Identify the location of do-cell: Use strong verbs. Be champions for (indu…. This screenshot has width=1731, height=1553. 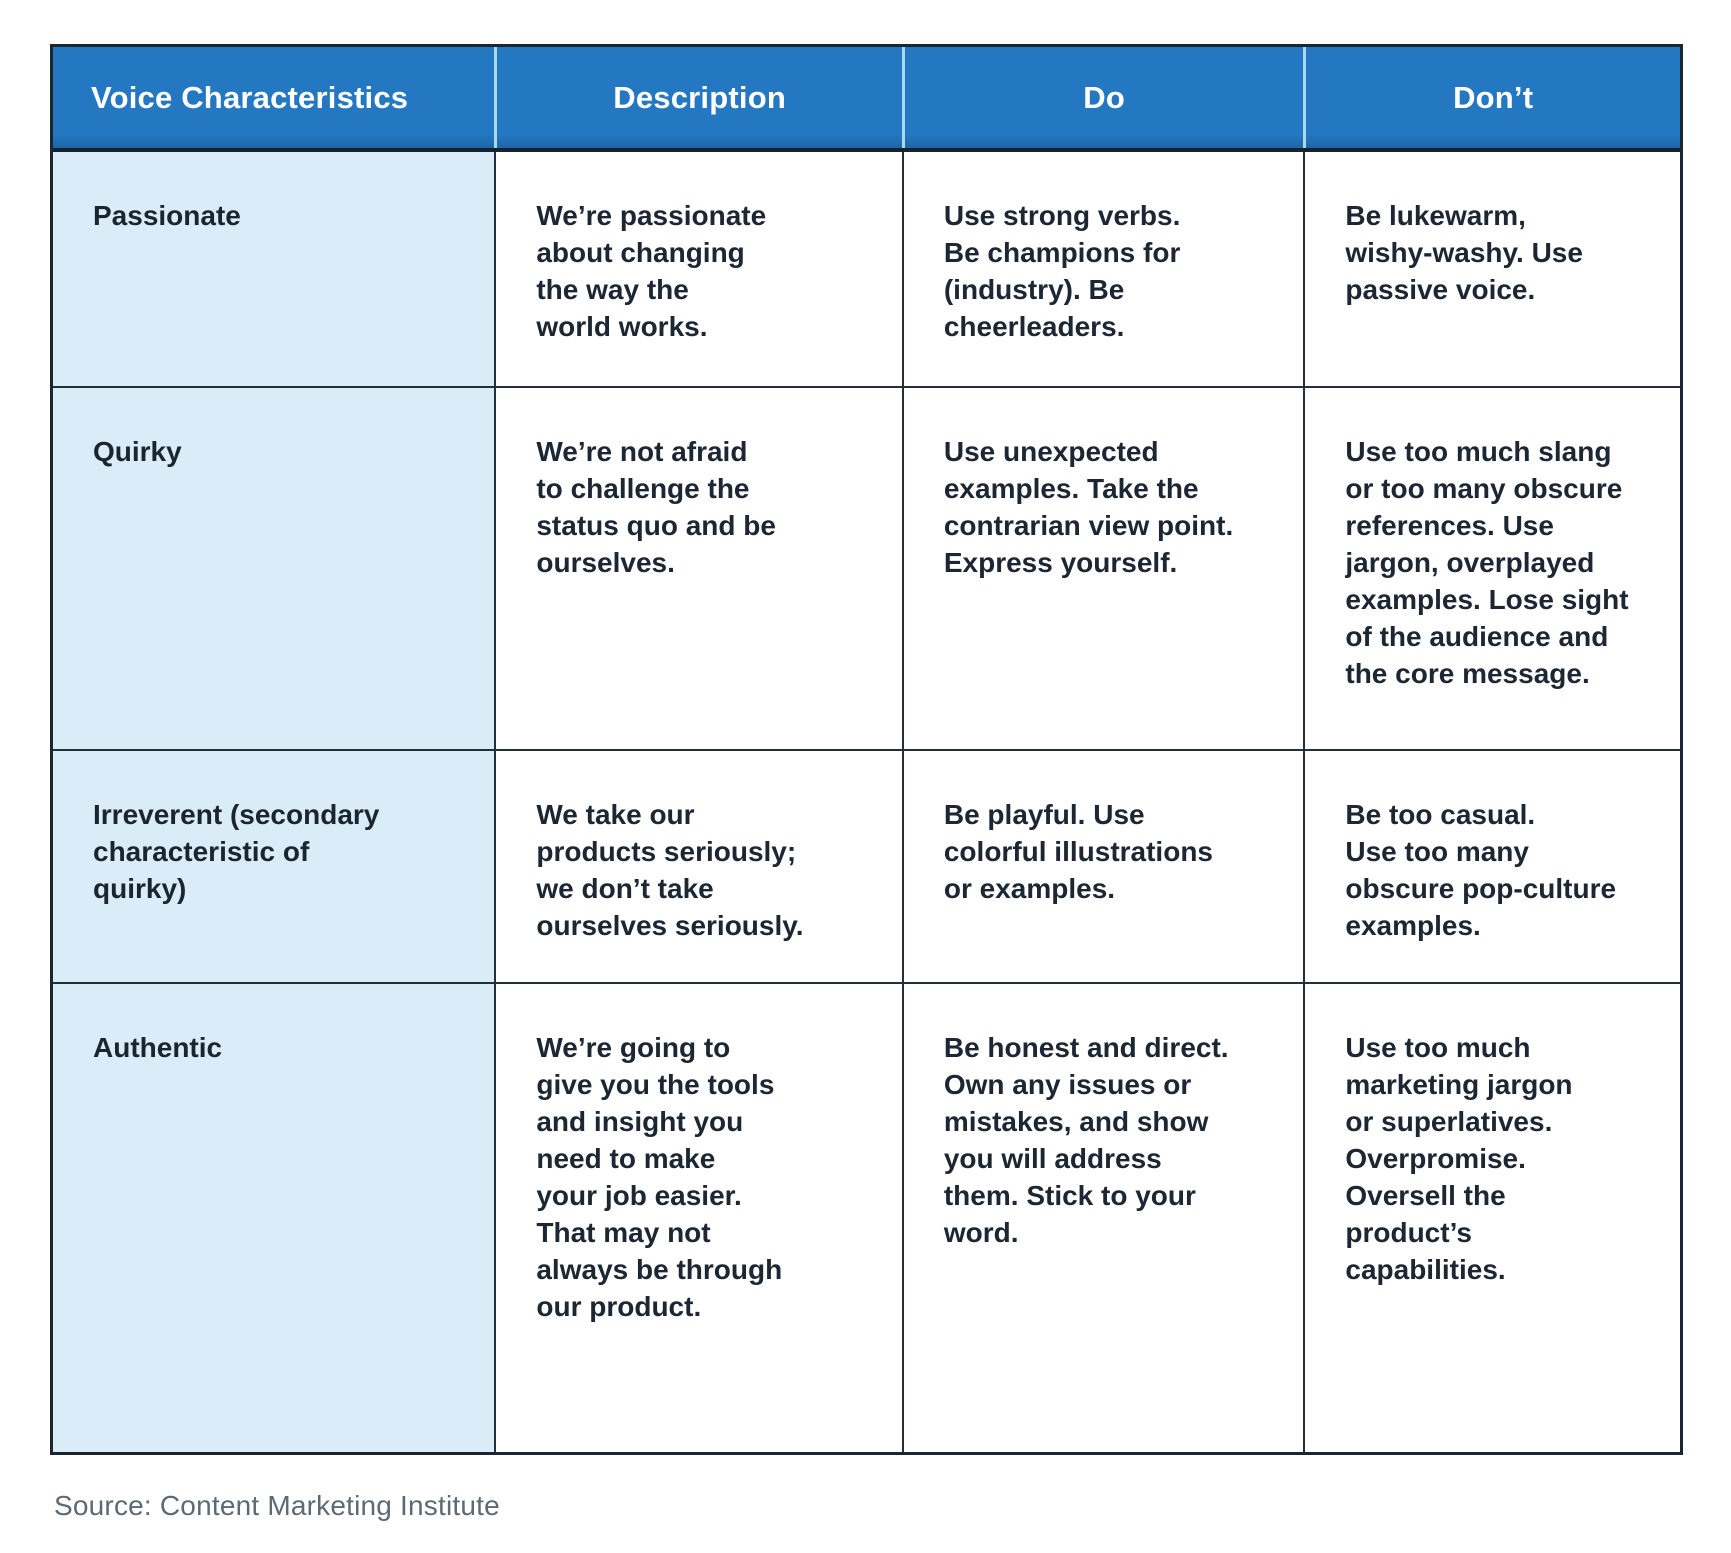
(1102, 269).